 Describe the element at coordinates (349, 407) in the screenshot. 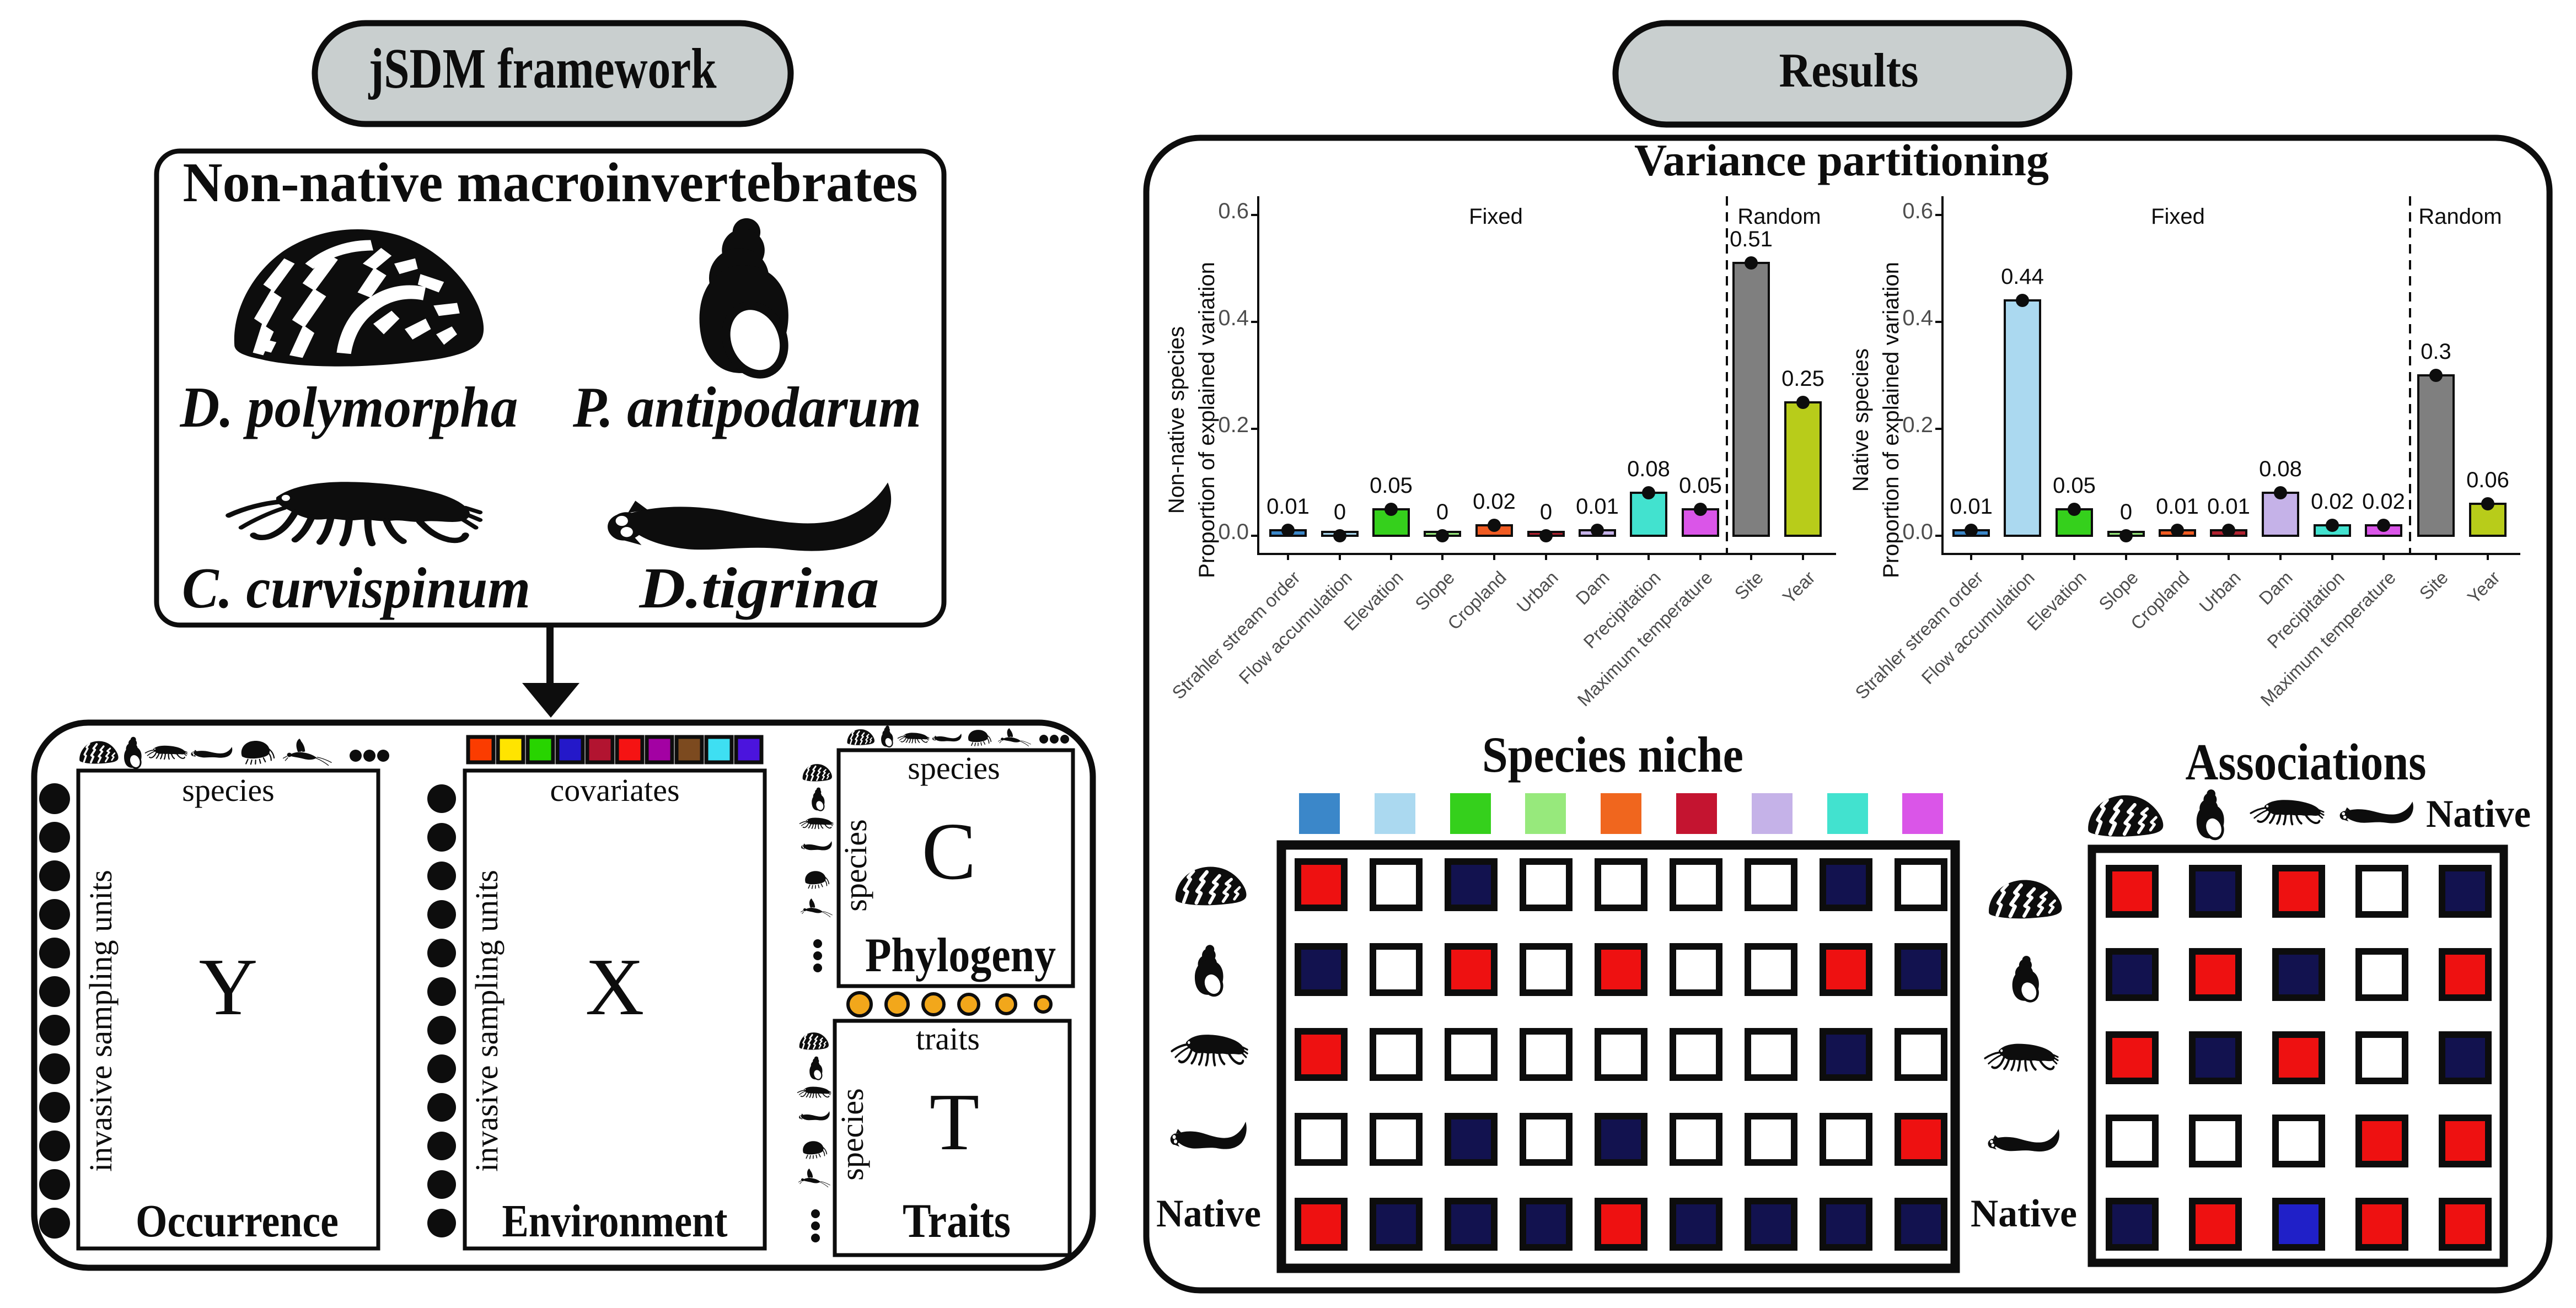

I see `svg-text: D. polymorpha` at that location.